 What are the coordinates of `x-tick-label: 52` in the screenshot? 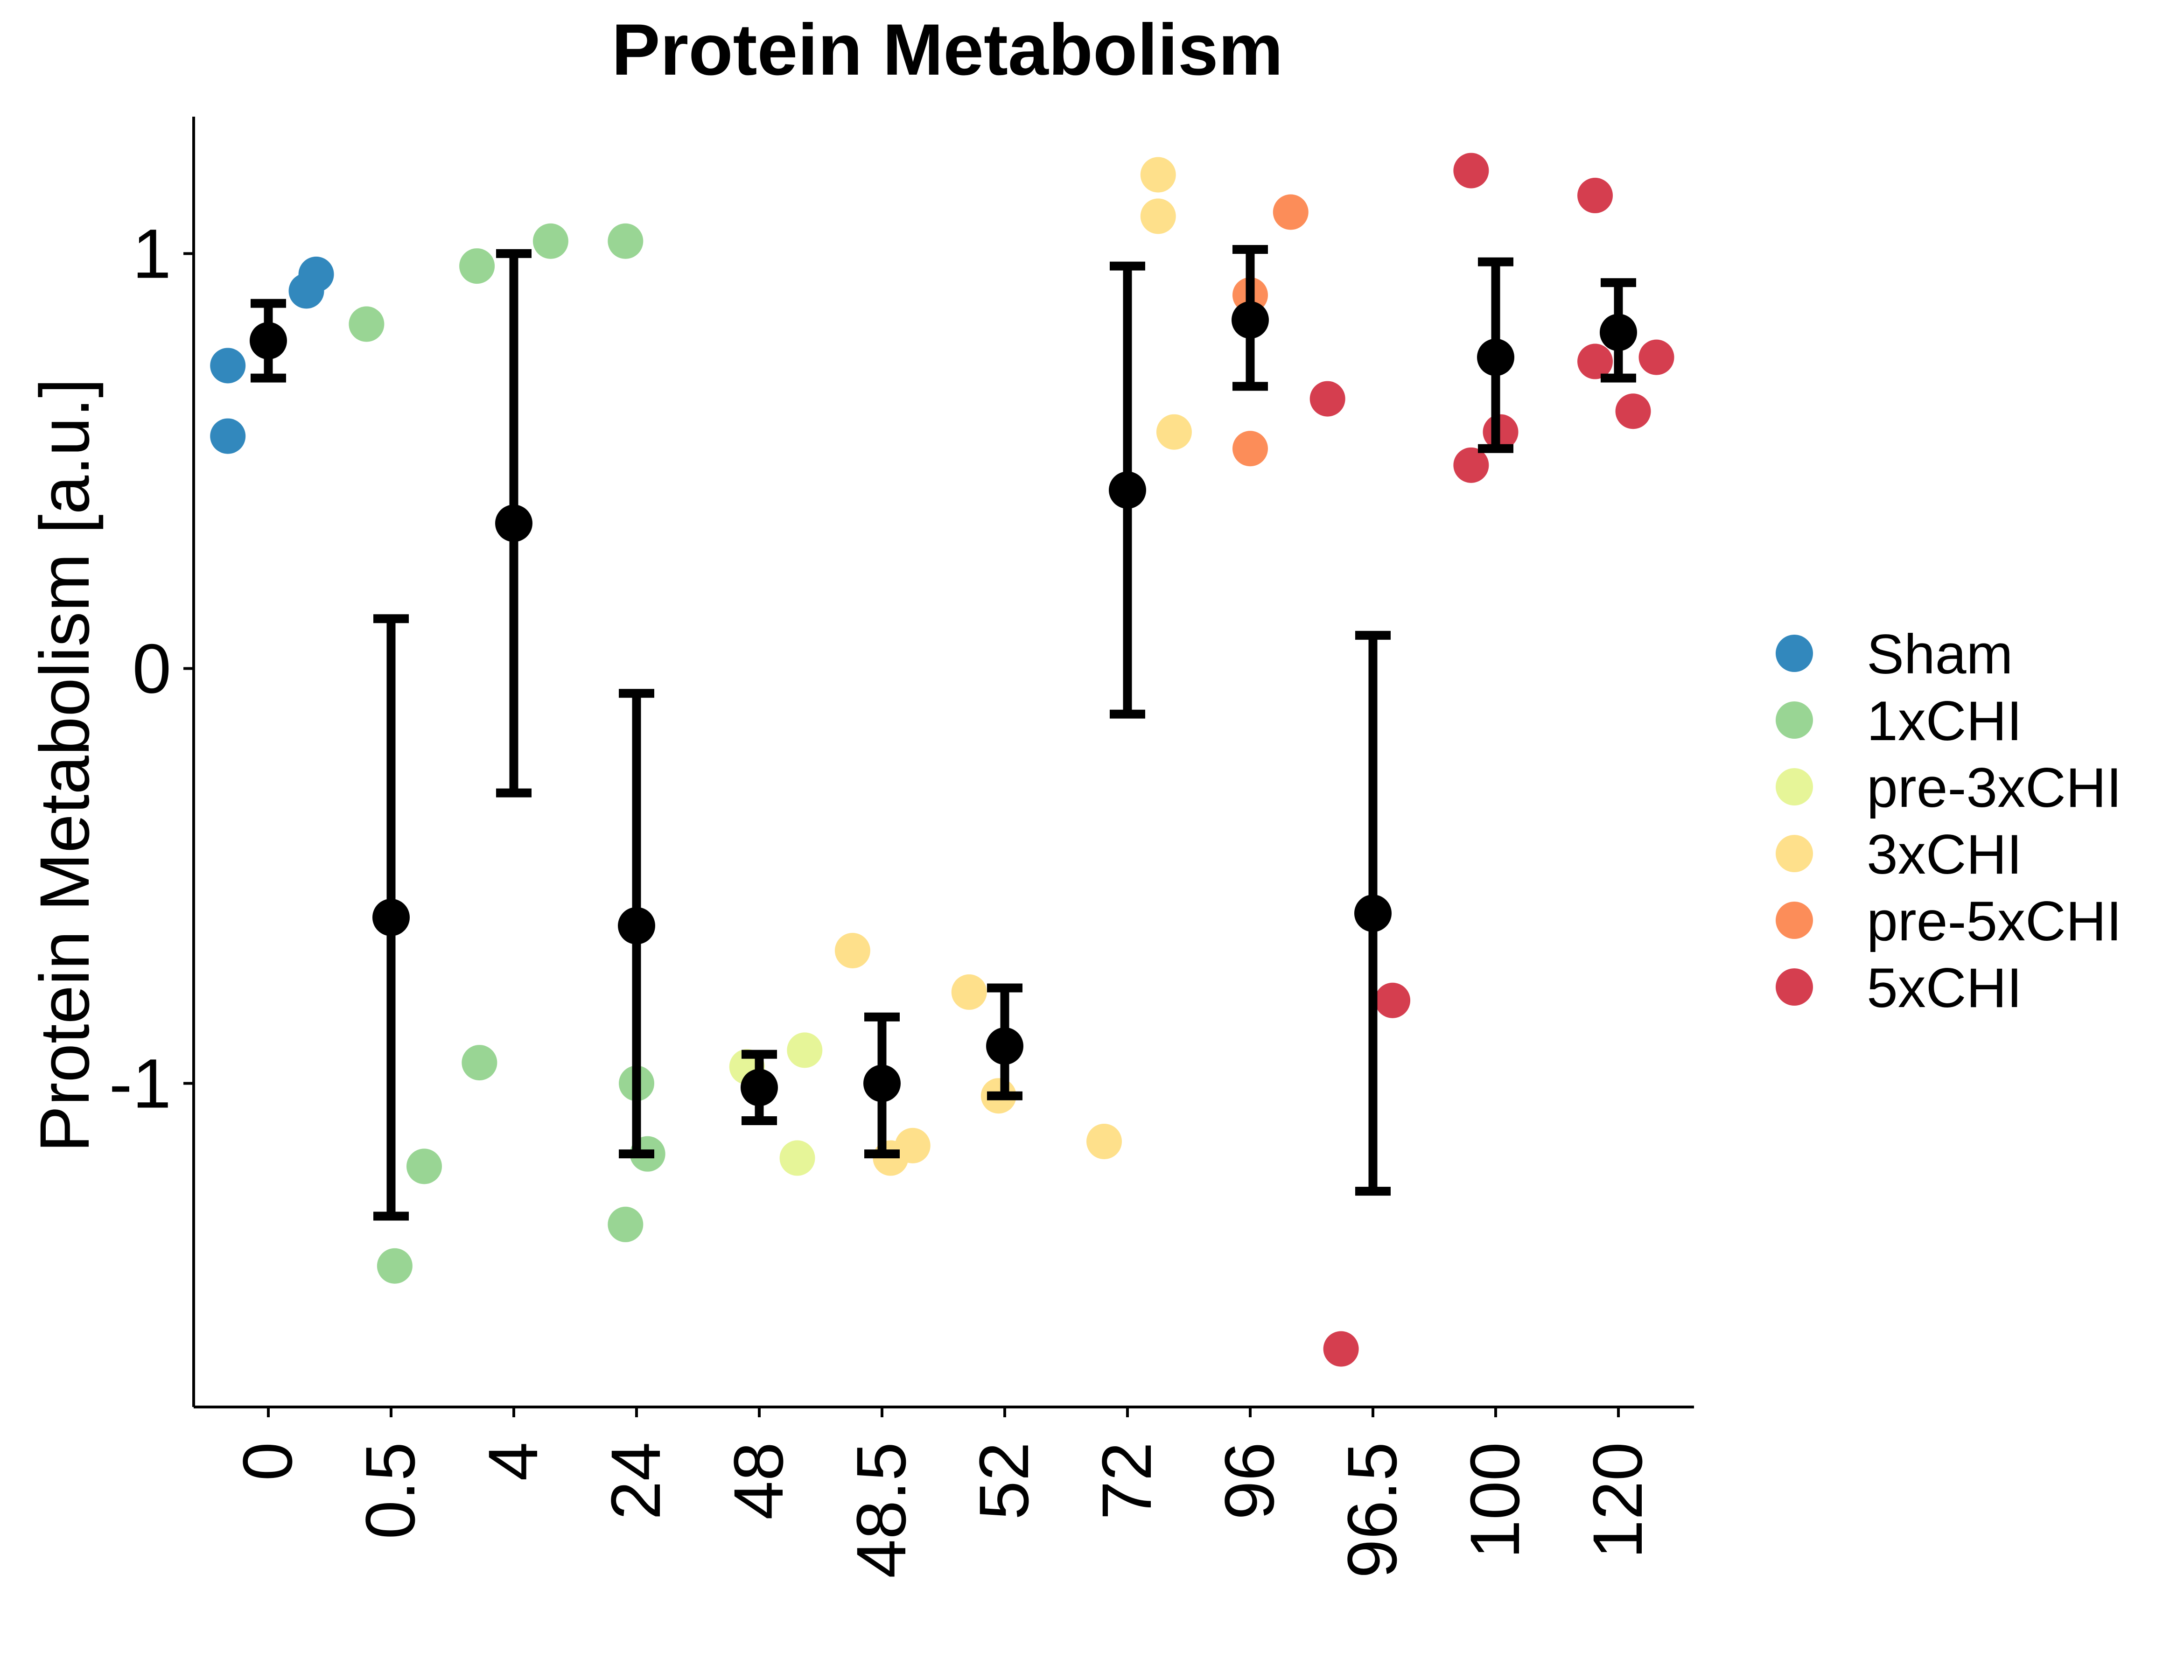 It's located at (1004, 1481).